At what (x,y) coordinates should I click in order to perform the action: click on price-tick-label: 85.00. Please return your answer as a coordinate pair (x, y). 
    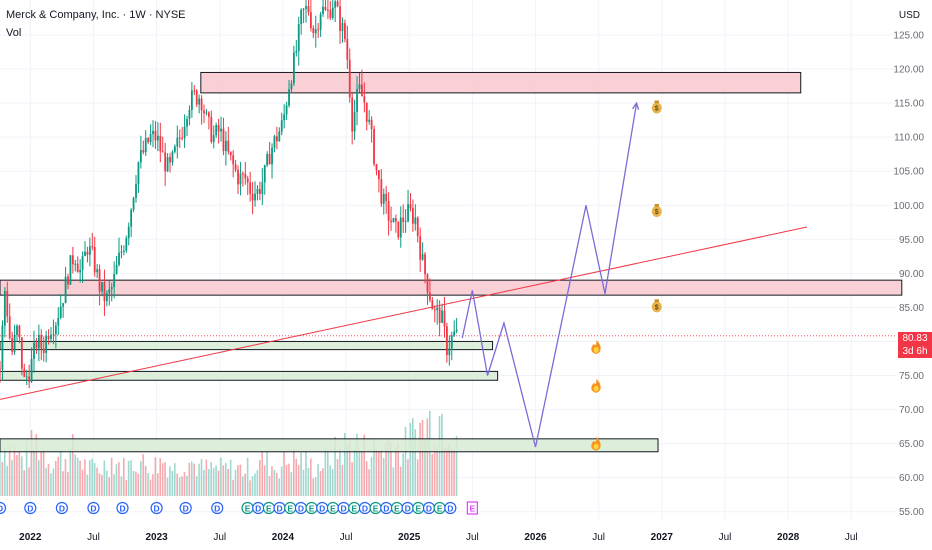
    Looking at the image, I should click on (911, 308).